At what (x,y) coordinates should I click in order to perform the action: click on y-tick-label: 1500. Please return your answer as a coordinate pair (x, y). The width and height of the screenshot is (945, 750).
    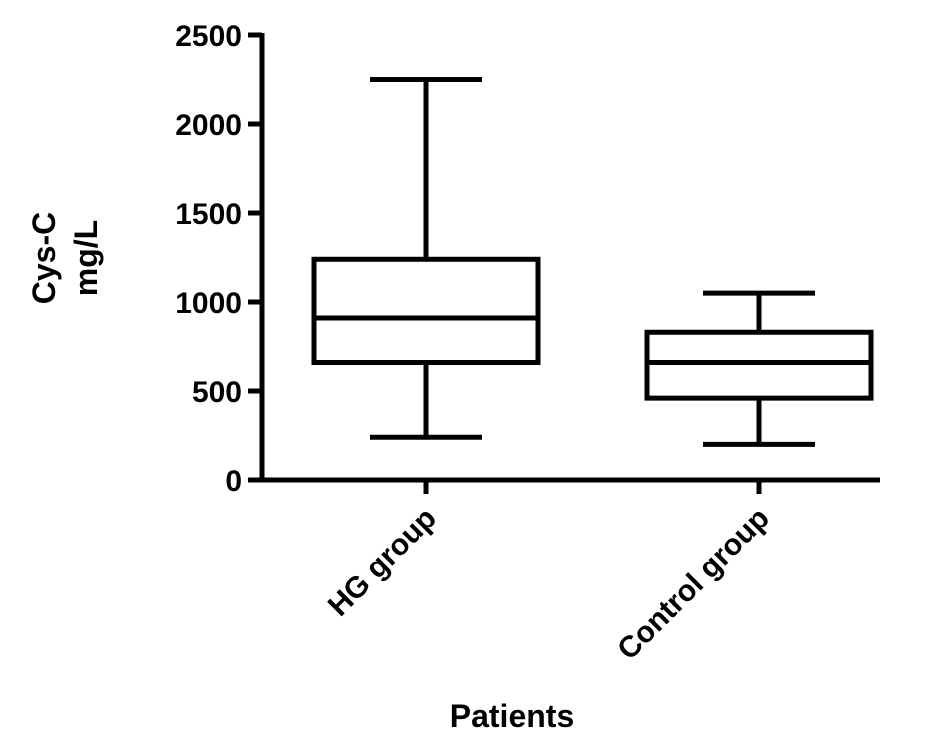
    Looking at the image, I should click on (208, 214).